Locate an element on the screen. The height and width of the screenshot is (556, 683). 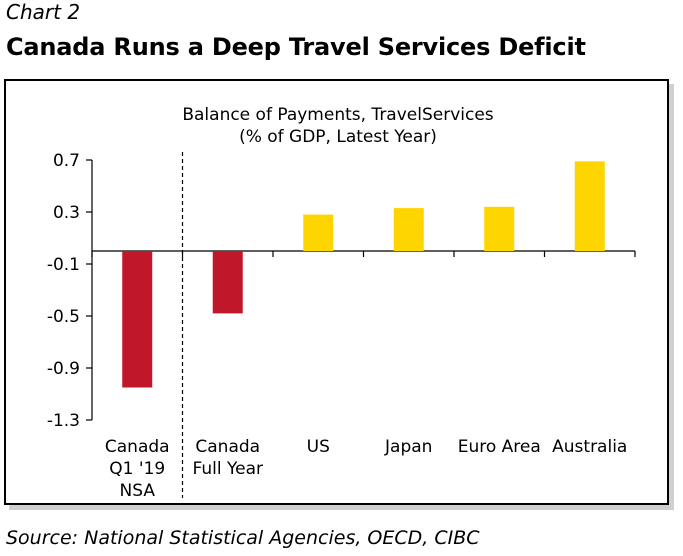
chart-subtitle: (% of GDP, Latest Year) is located at coordinates (338, 137).